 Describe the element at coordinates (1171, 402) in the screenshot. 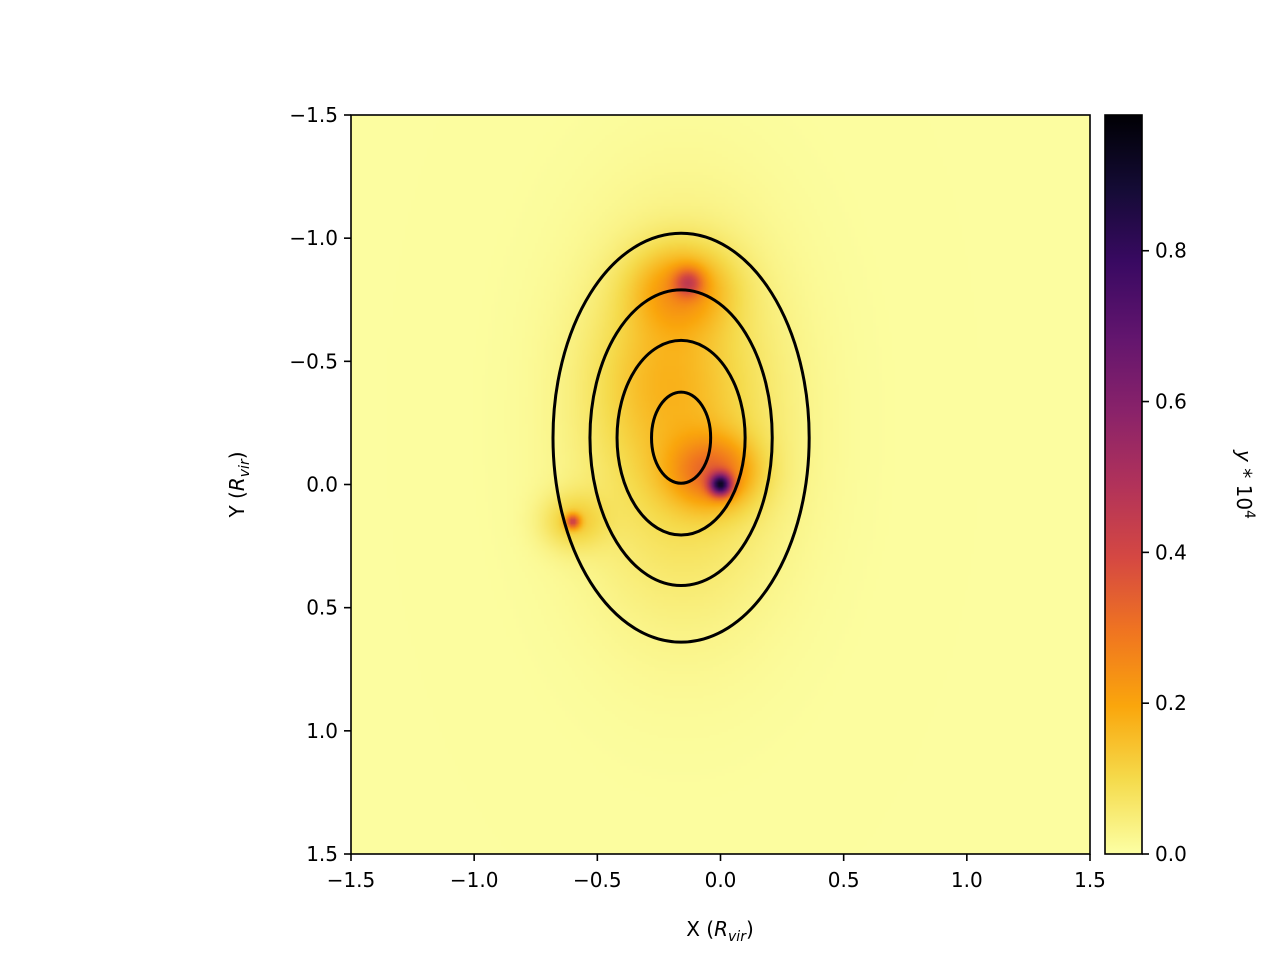

I see `colorbar-tick-label: 0.6` at that location.